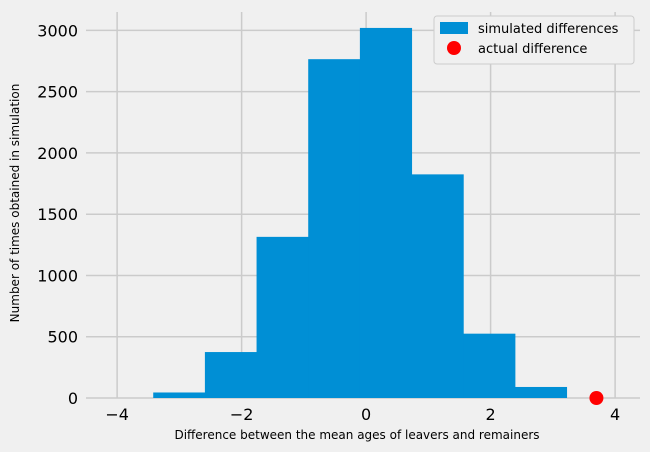 The height and width of the screenshot is (452, 650). Describe the element at coordinates (57, 153) in the screenshot. I see `y-tick-label: 2000` at that location.